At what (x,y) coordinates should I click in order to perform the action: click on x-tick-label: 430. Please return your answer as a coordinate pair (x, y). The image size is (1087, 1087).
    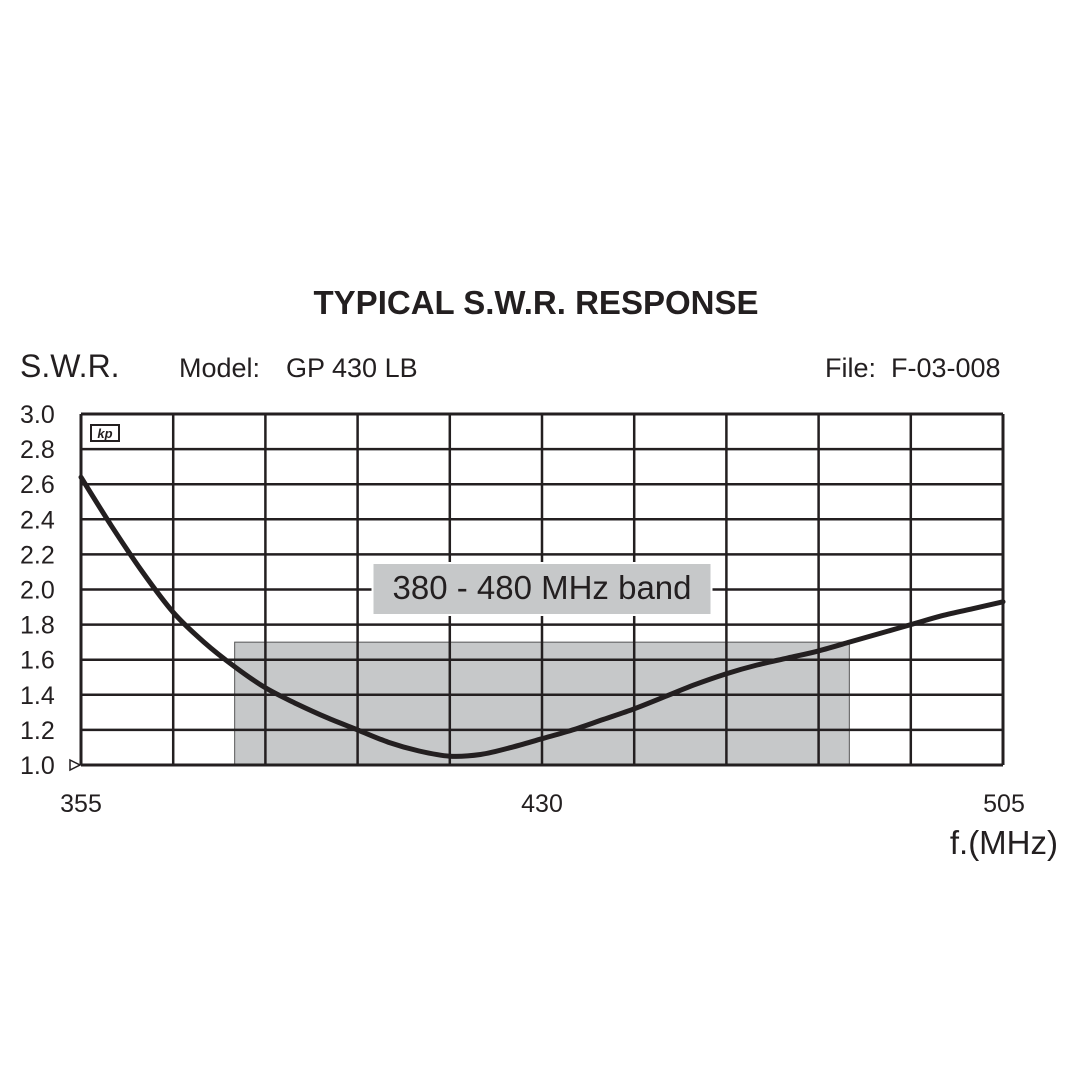
    Looking at the image, I should click on (542, 804).